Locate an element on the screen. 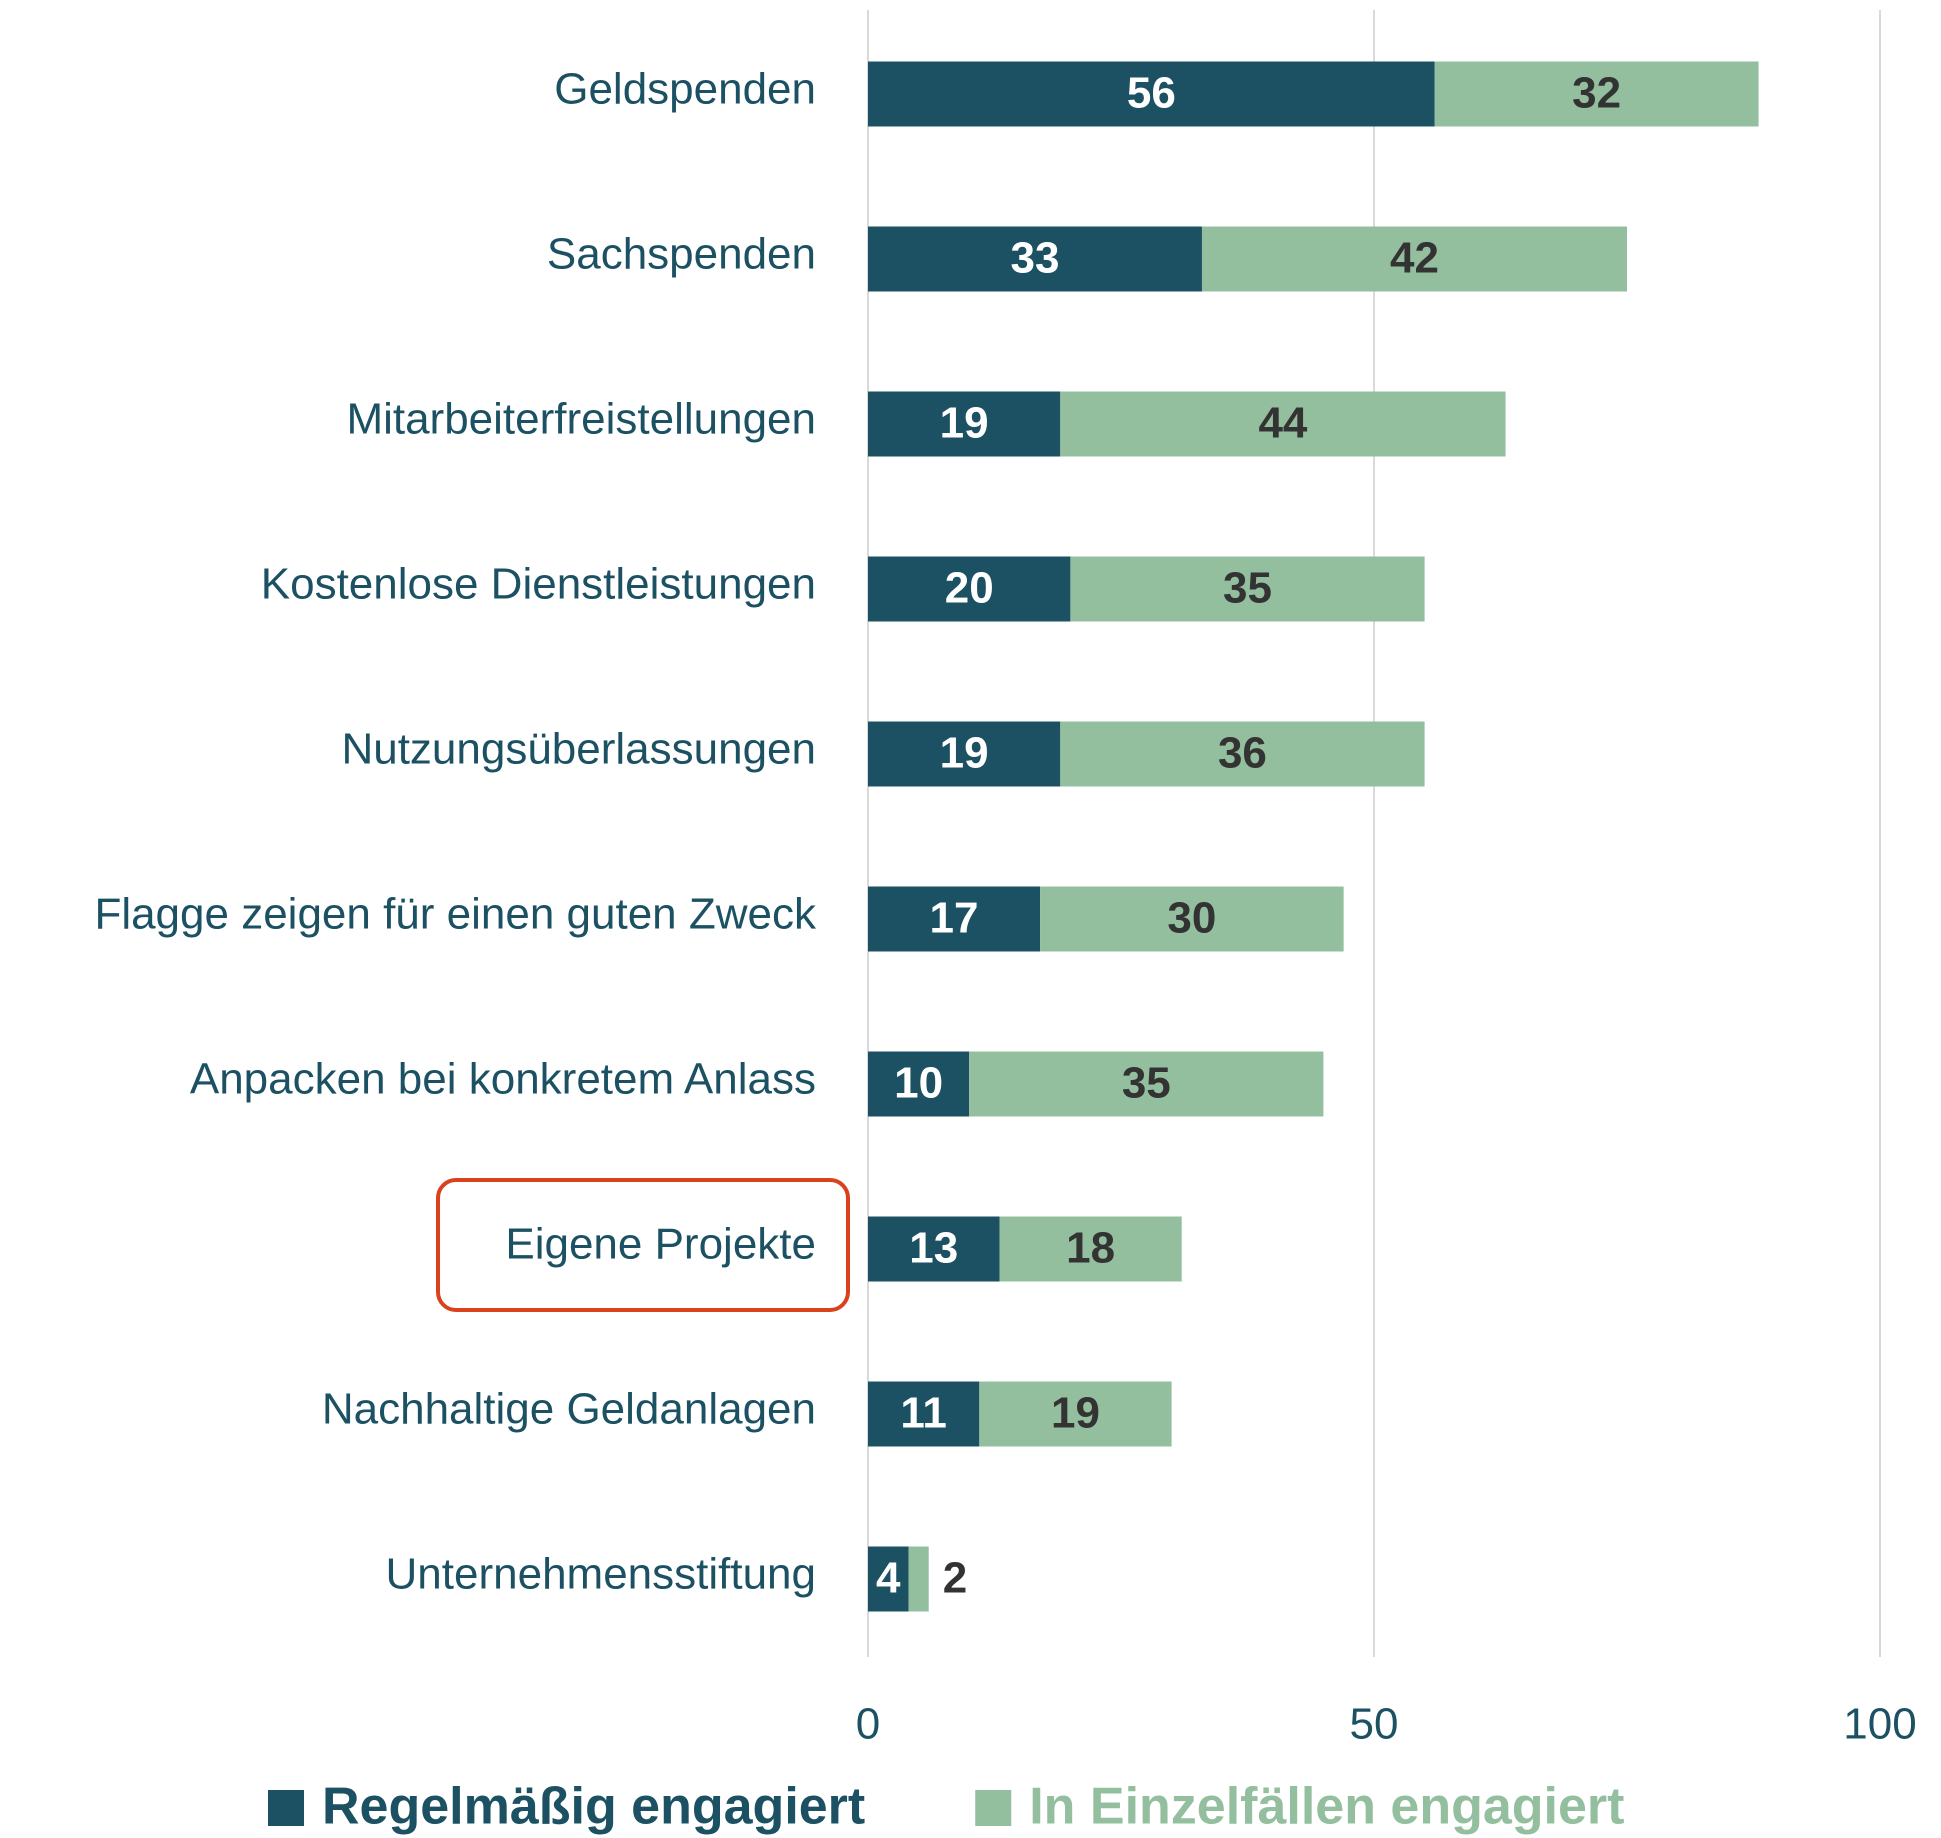  category-label: Kostenlose Dienstleistungen is located at coordinates (538, 584).